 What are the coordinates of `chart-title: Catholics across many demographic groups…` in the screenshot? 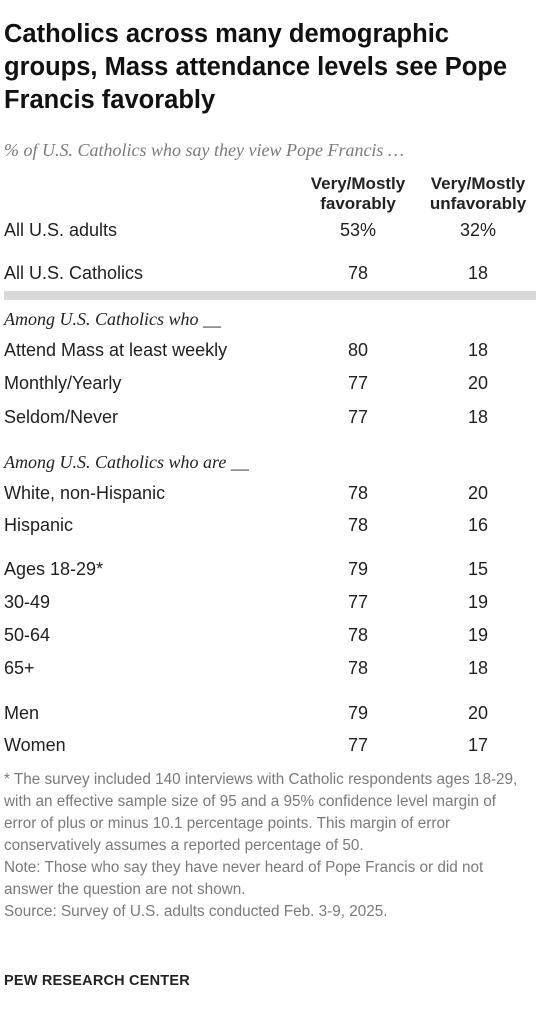 It's located at (256, 67).